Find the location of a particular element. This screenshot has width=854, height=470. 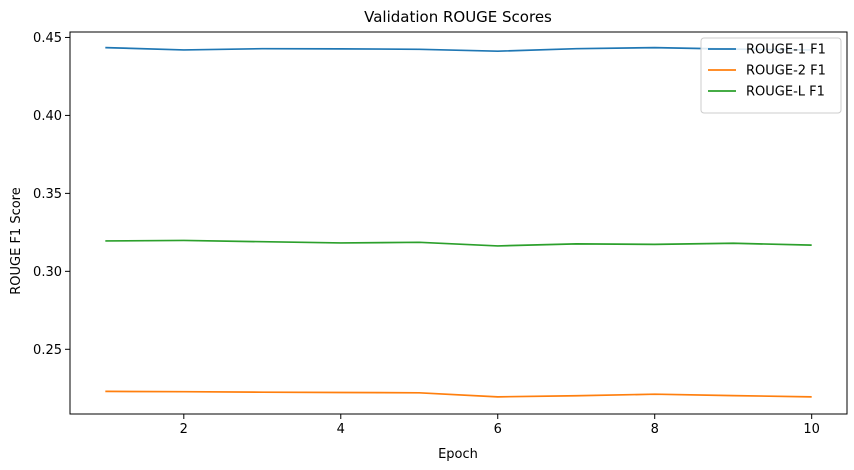

x-axis-ticks: 2 4 6 8 10 is located at coordinates (500, 425).